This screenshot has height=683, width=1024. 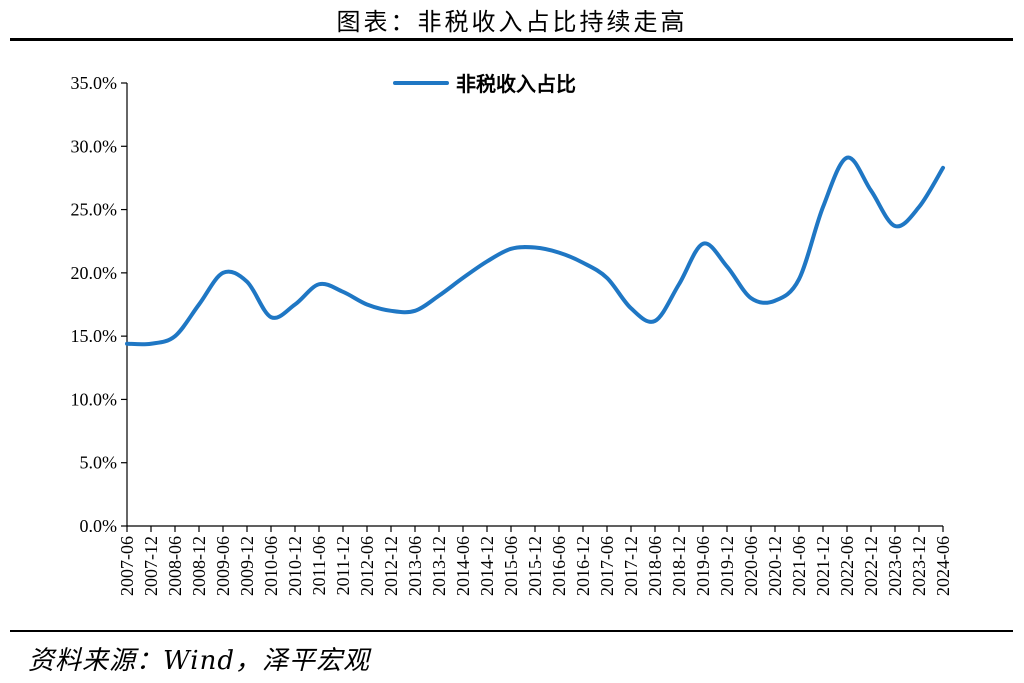 I want to click on source-note: 资料来源：Wind，泽平宏观, so click(x=199, y=661).